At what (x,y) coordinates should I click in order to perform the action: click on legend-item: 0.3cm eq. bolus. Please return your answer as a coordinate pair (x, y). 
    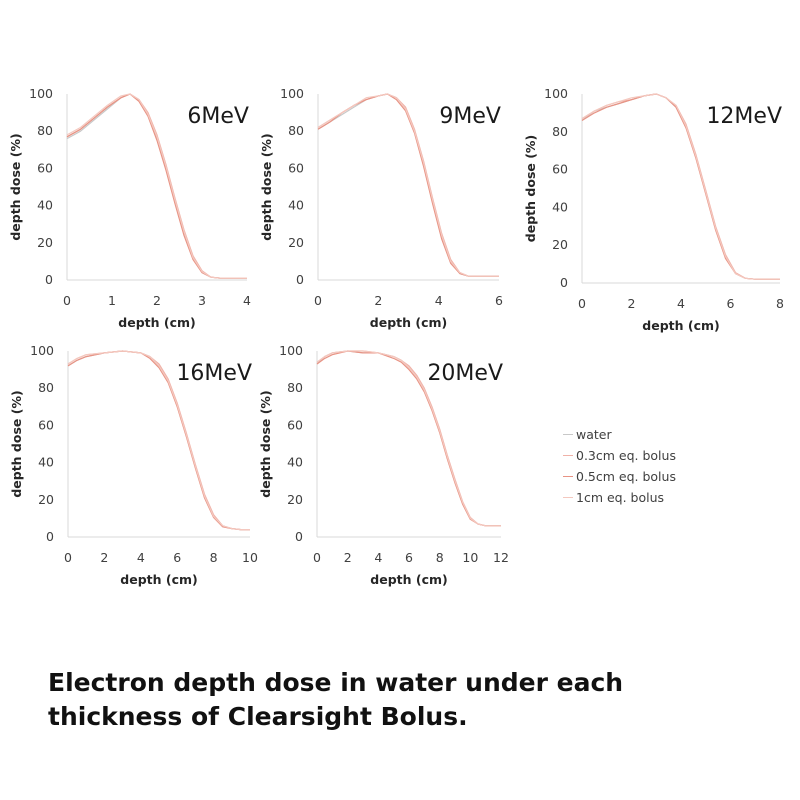
    Looking at the image, I should click on (619, 455).